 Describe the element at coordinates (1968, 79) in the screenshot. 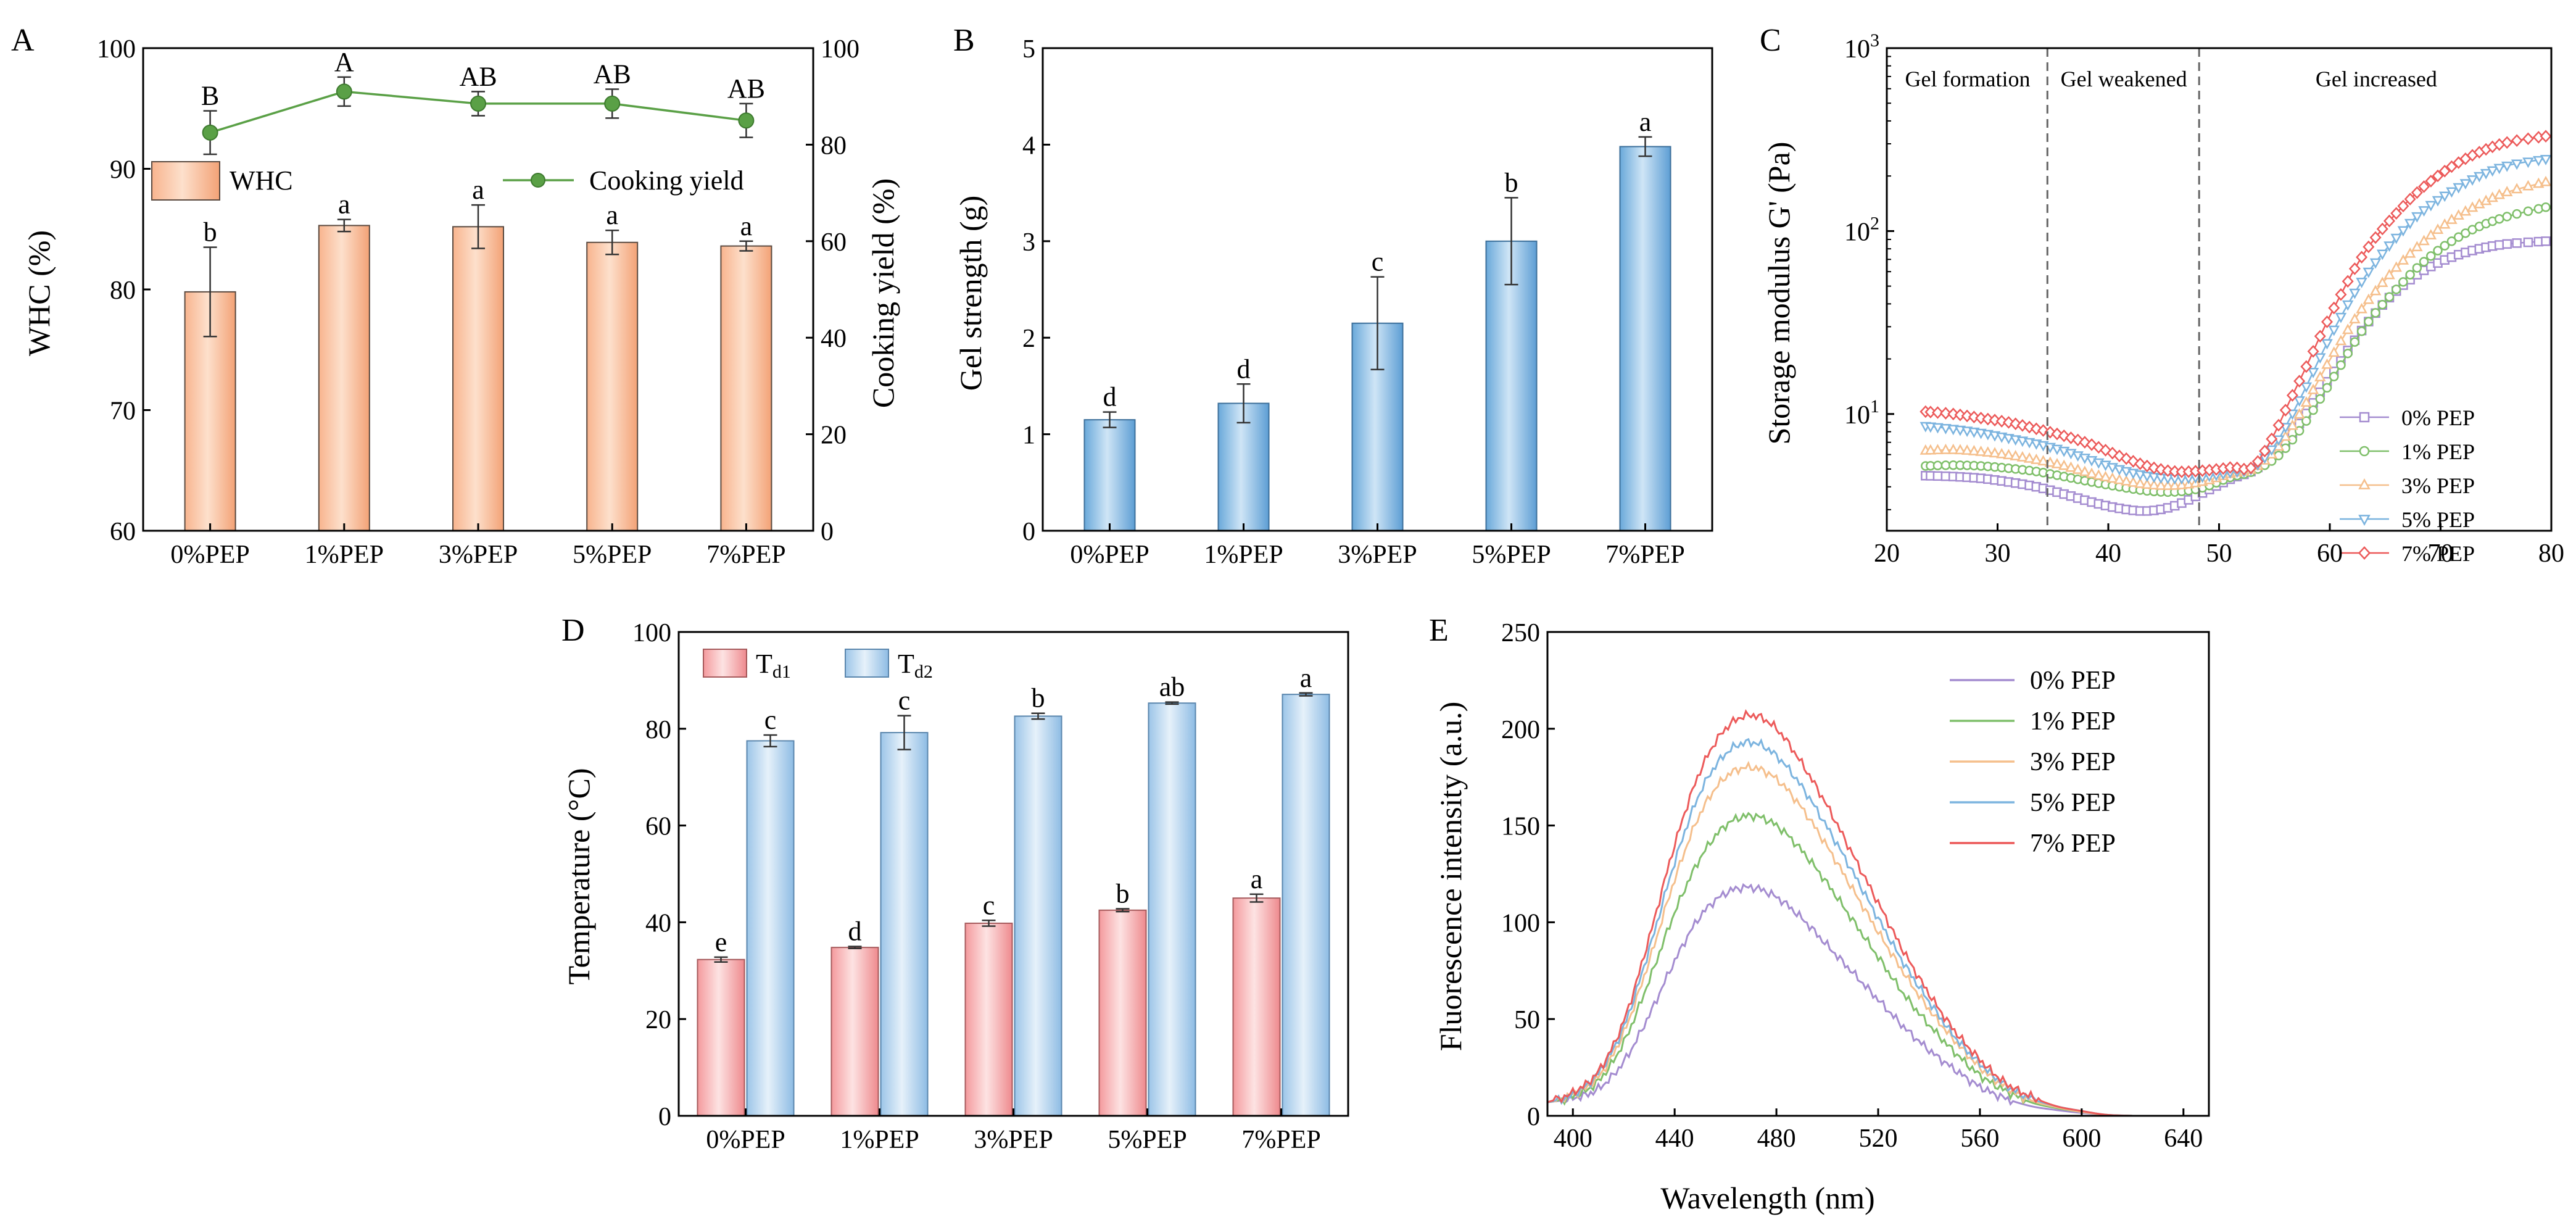

I see `region-label-0: Gel formation` at that location.